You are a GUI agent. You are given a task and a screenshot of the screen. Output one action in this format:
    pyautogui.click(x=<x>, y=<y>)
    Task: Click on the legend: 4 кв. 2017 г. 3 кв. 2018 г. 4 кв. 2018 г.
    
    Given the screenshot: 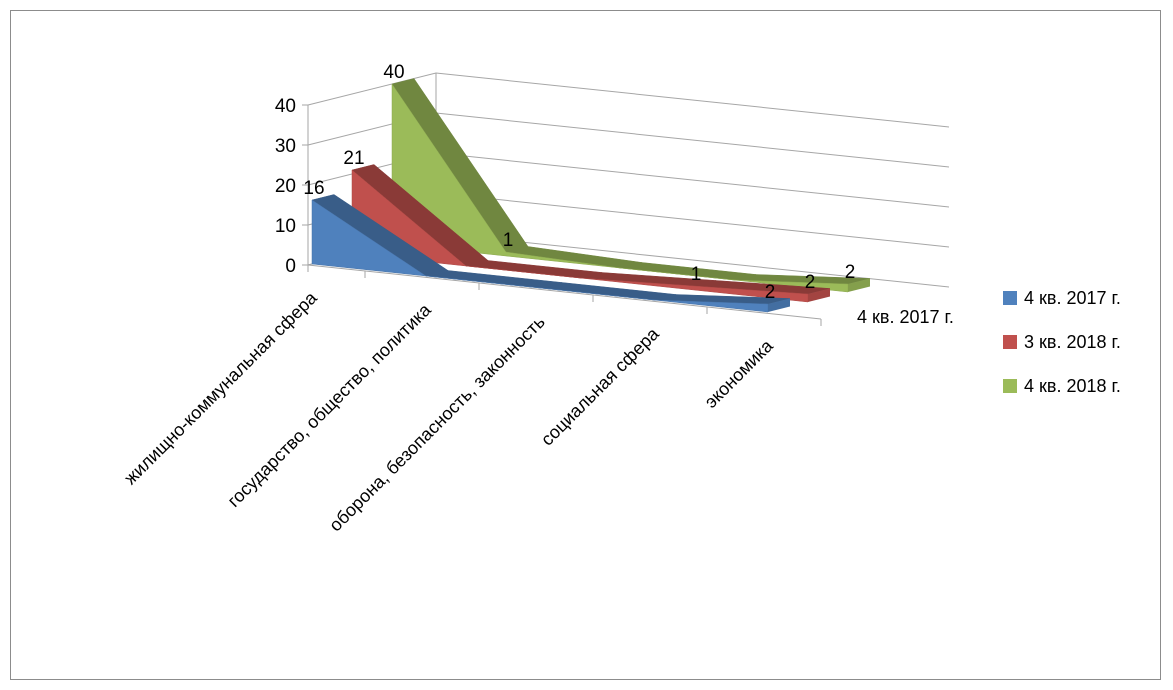 What is the action you would take?
    pyautogui.click(x=1062, y=342)
    